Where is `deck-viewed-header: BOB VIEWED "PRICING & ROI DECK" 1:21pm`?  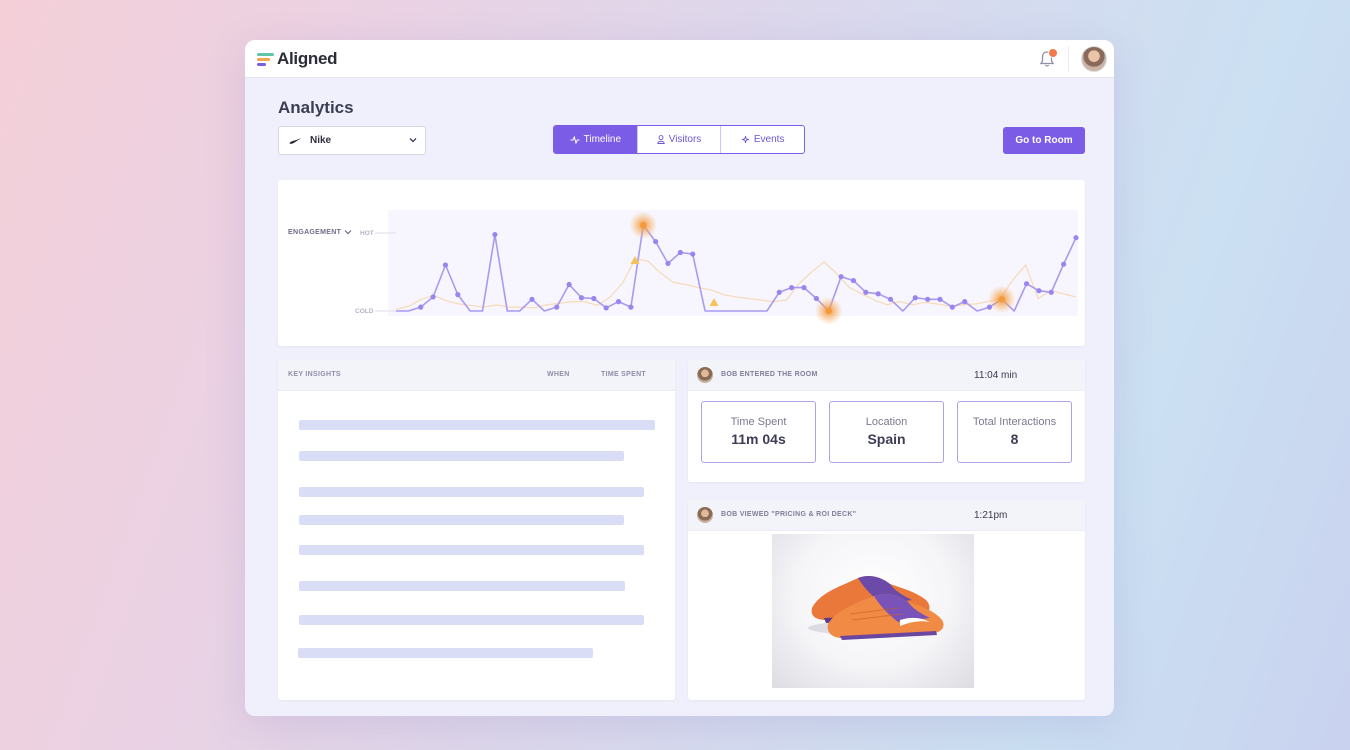
deck-viewed-header: BOB VIEWED "PRICING & ROI DECK" 1:21pm is located at coordinates (886, 515).